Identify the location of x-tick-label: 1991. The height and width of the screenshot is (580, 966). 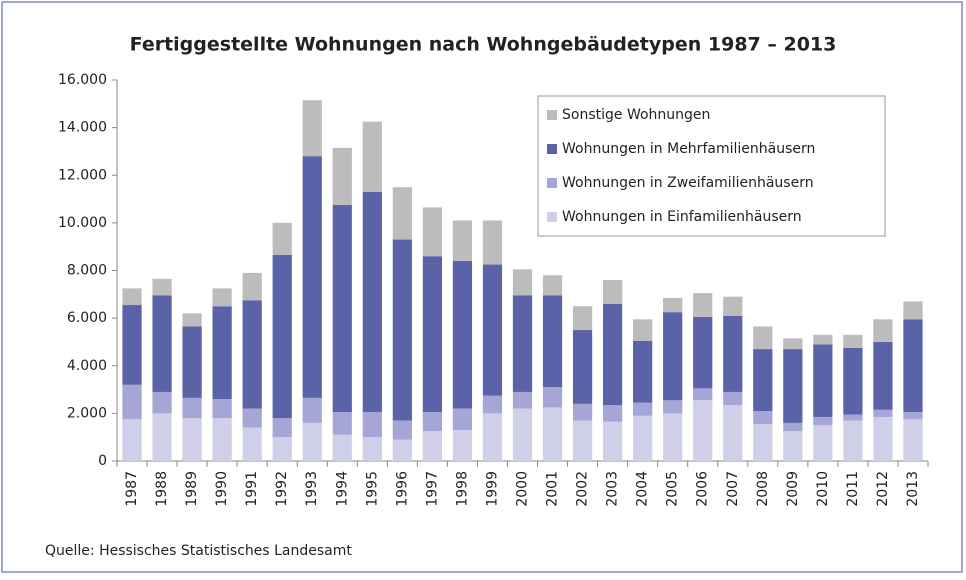
(252, 489).